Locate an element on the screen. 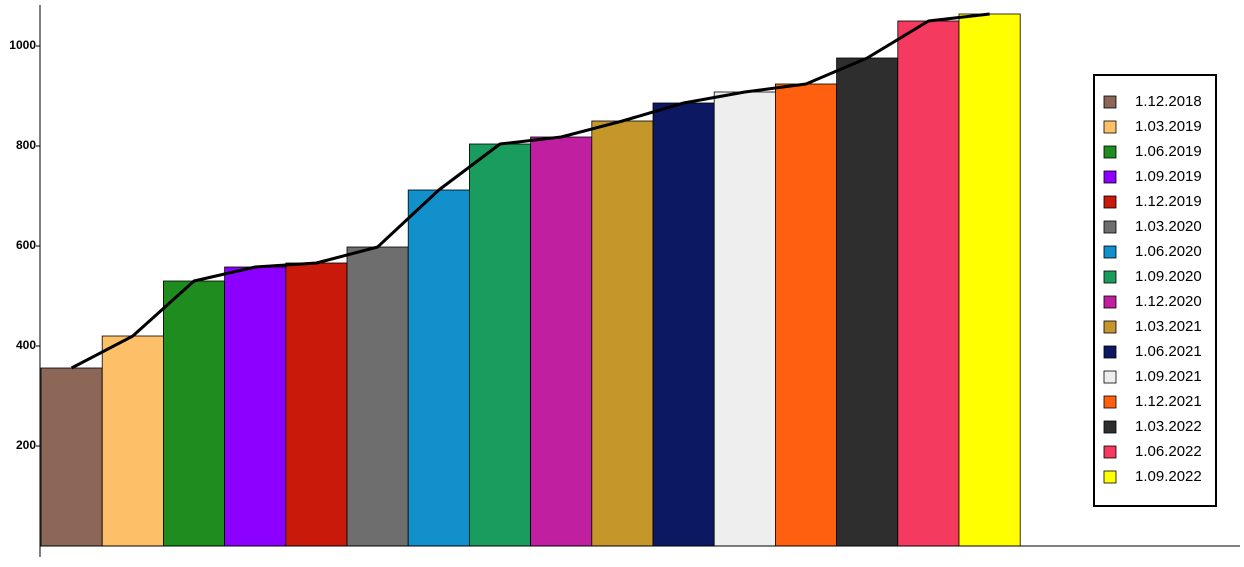  legend-label: 1.03.2022 is located at coordinates (1168, 426).